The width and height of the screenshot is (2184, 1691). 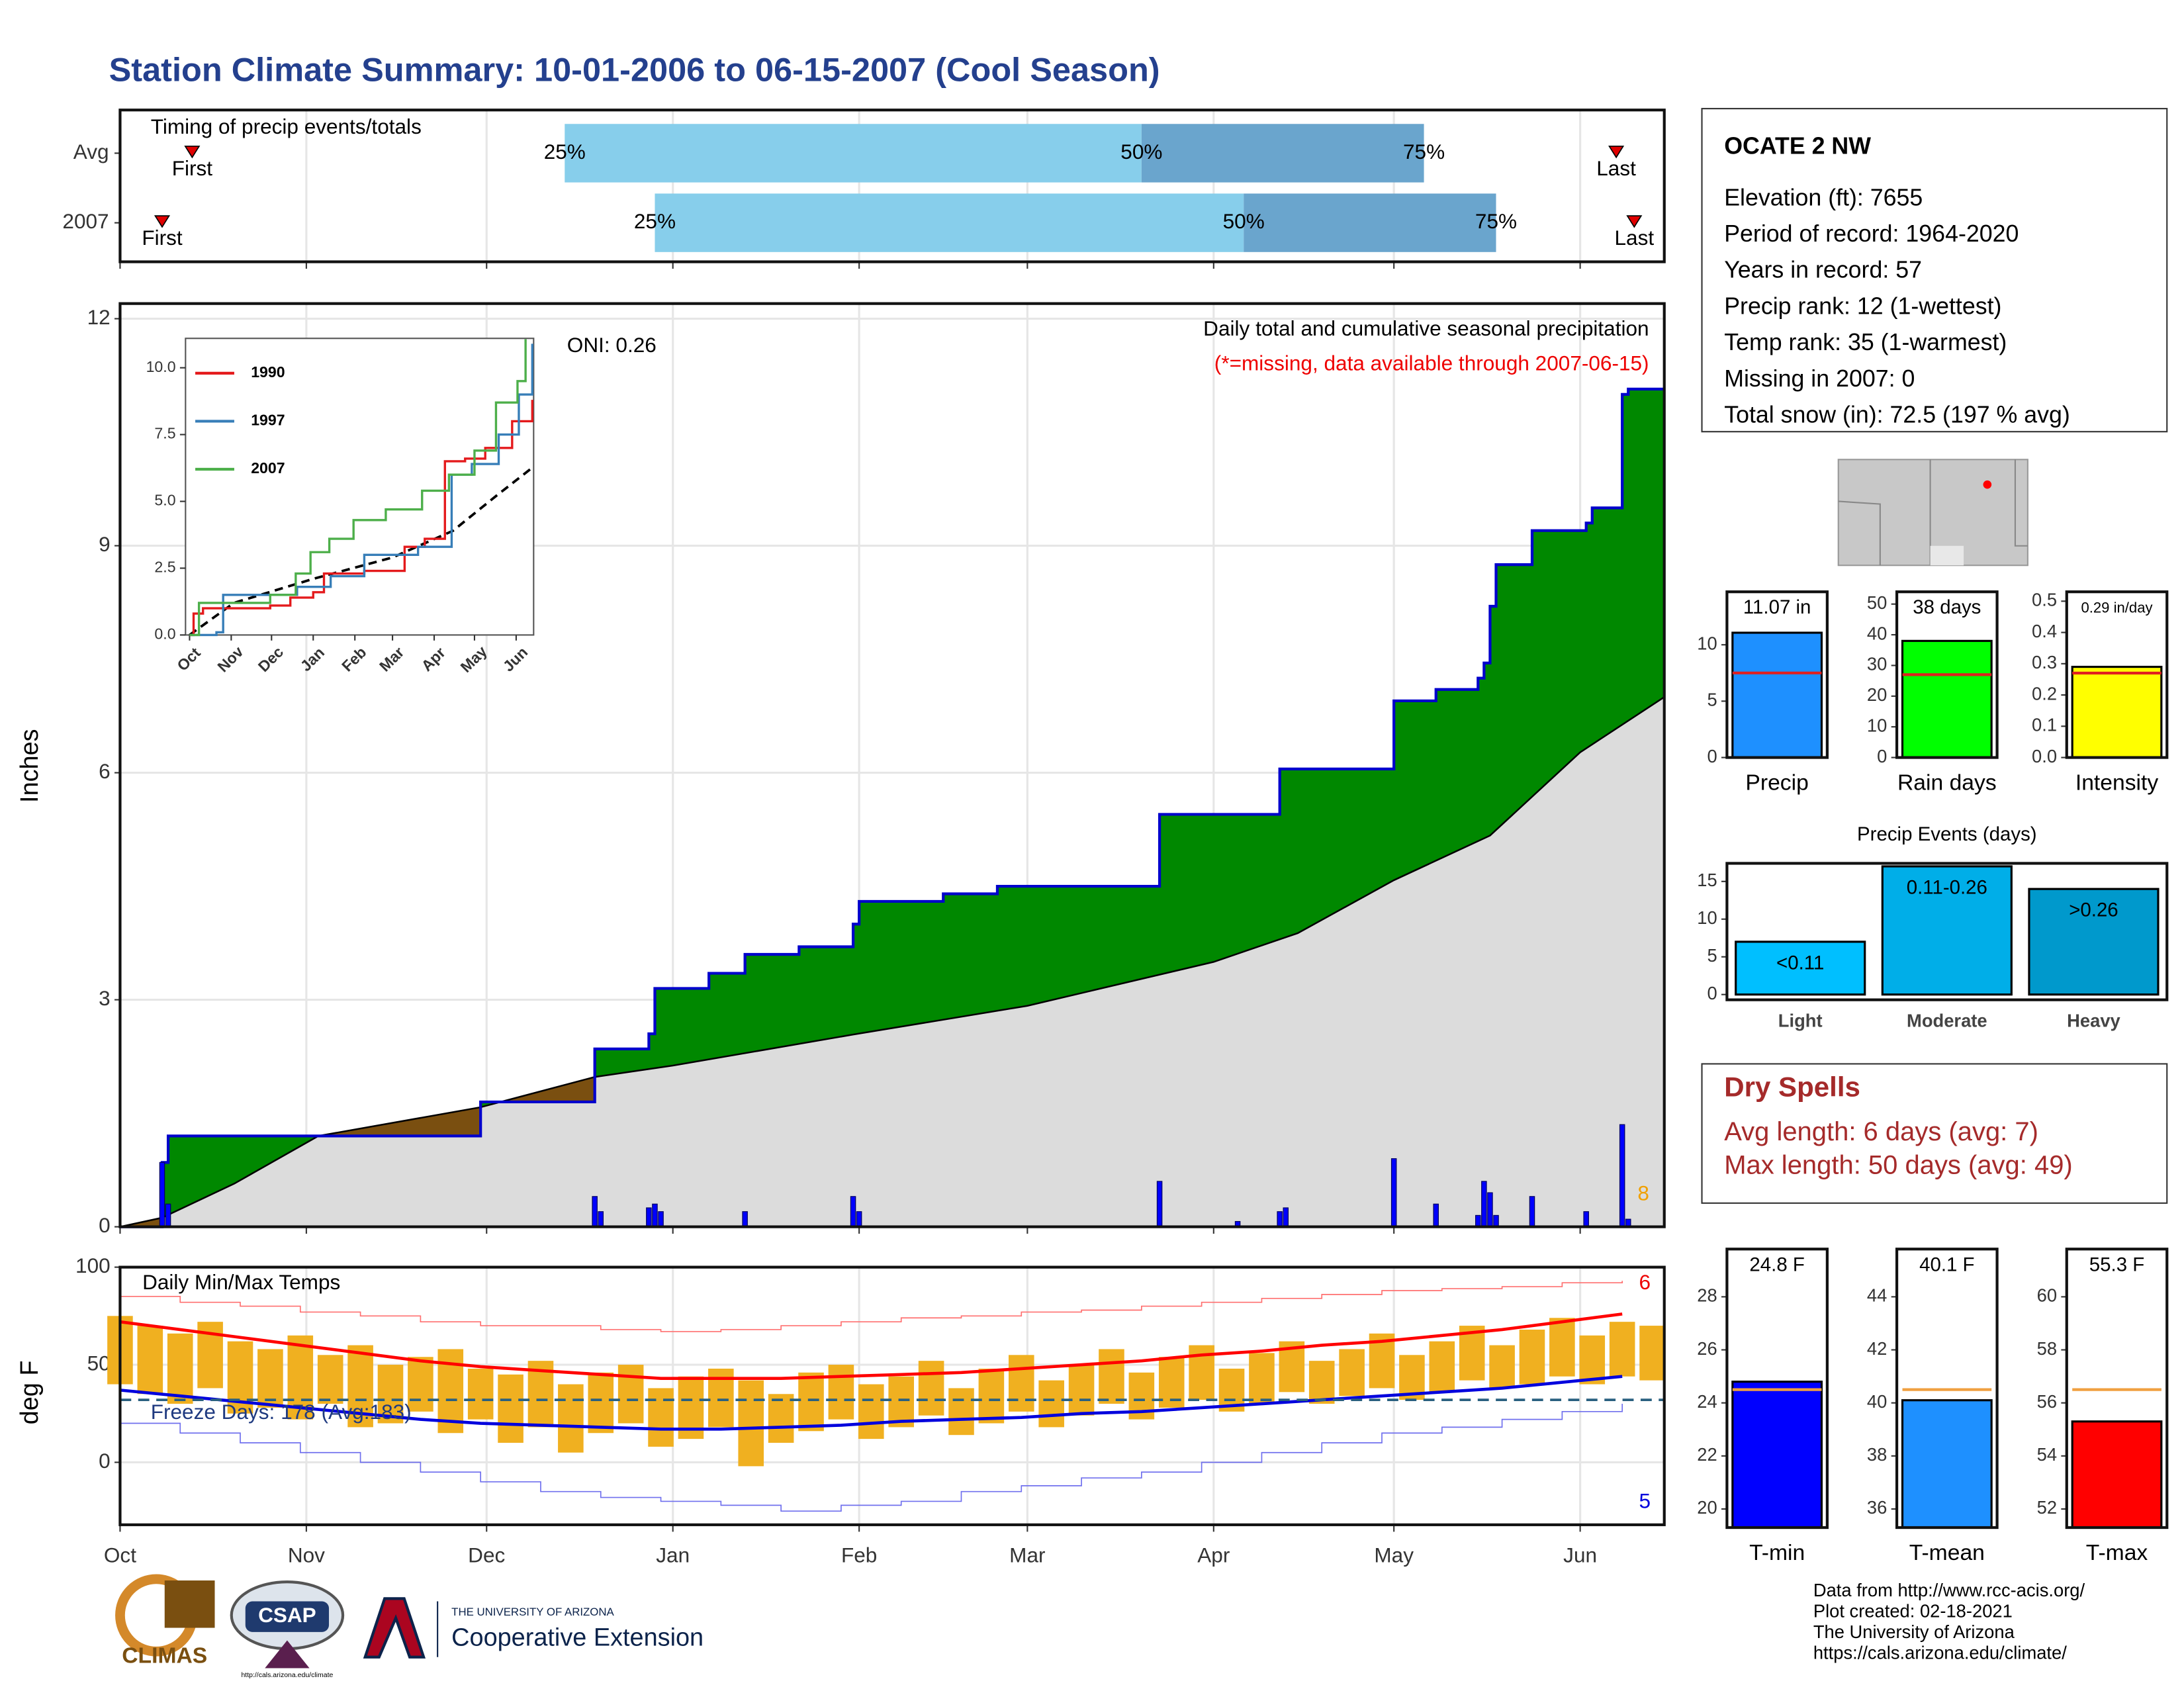 What do you see at coordinates (612, 345) in the screenshot?
I see `oni-label: ONI: 0.26` at bounding box center [612, 345].